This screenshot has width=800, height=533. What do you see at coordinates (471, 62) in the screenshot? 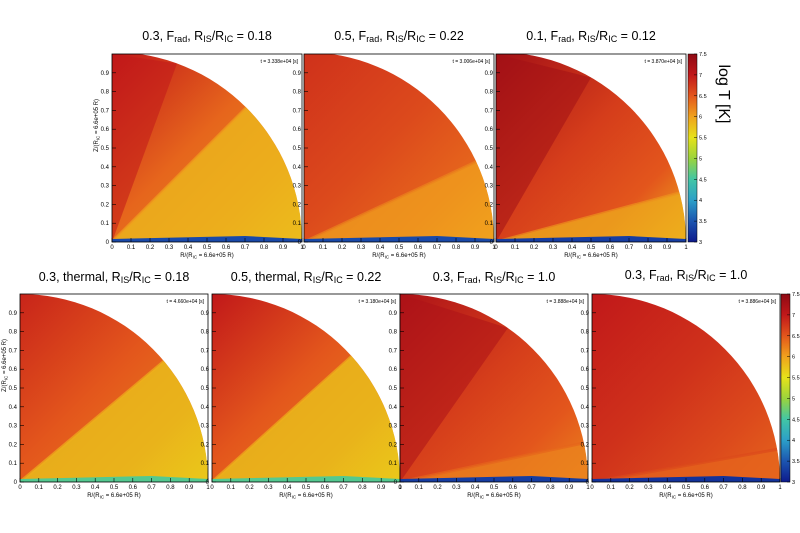
I see `time-label: t = 3.006e+04 [s]` at bounding box center [471, 62].